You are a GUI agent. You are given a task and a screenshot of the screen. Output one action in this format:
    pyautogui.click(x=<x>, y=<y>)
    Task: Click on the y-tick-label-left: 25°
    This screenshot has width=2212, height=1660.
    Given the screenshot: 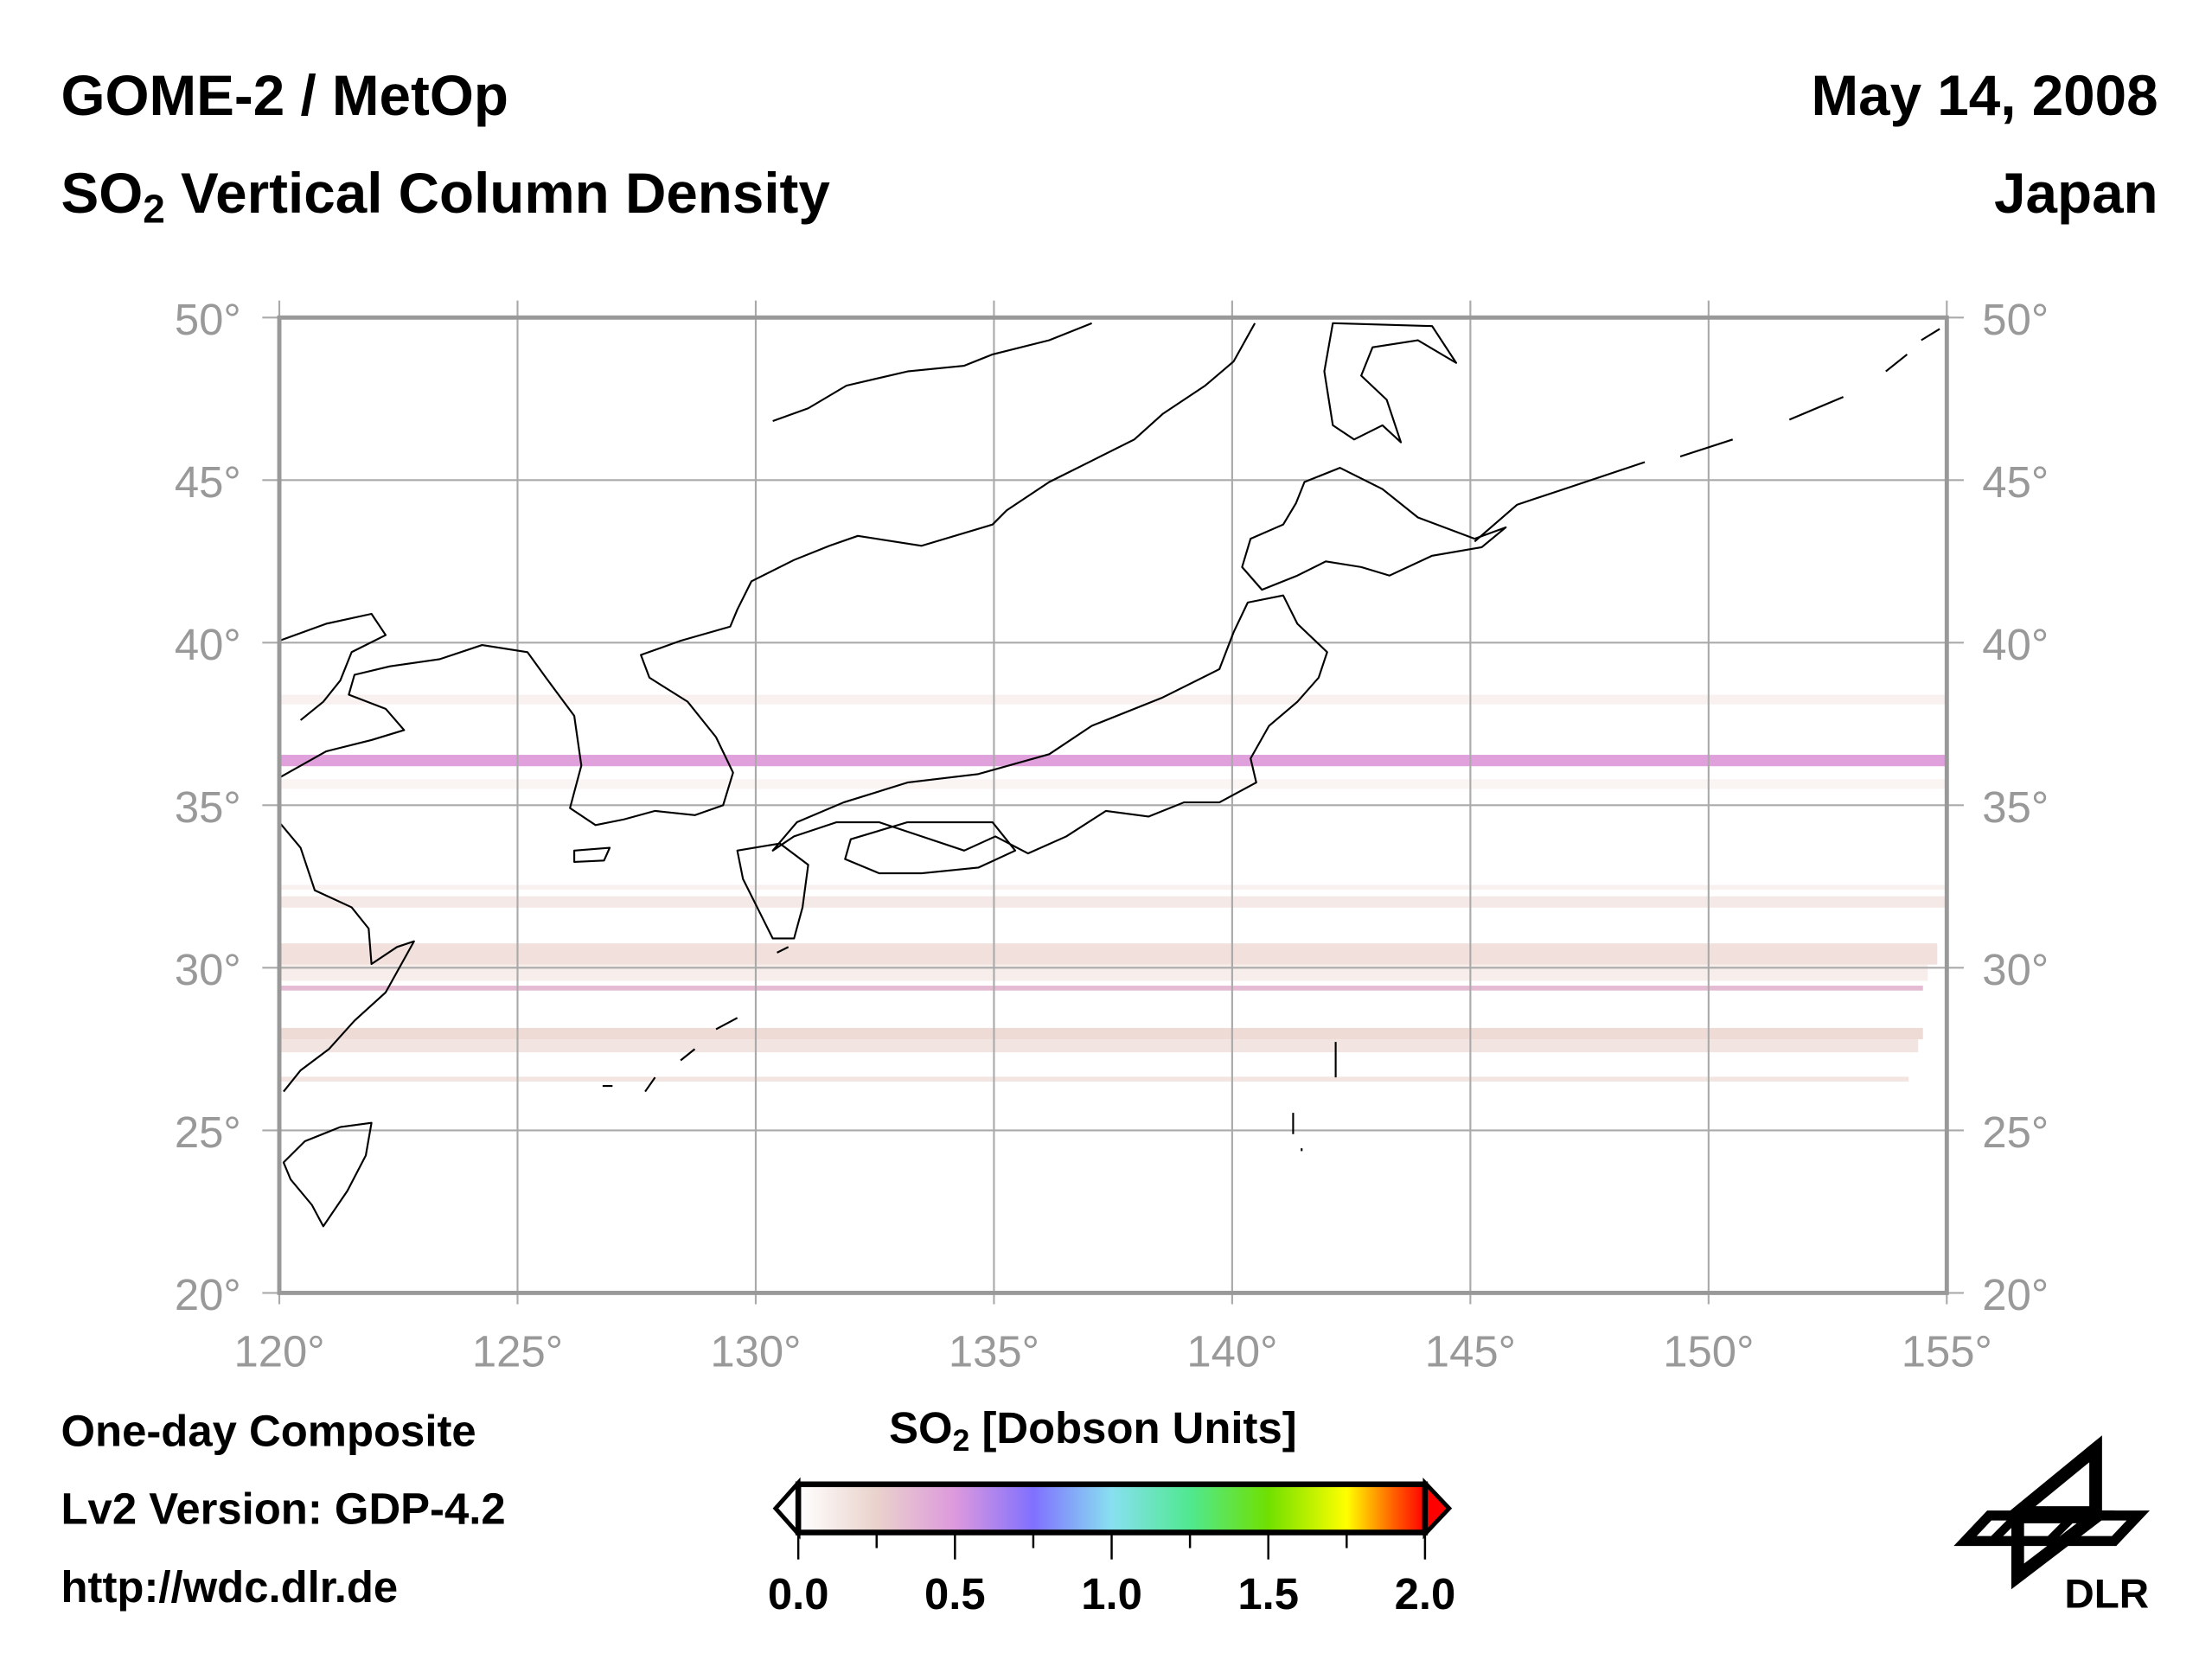 What is the action you would take?
    pyautogui.click(x=208, y=1132)
    